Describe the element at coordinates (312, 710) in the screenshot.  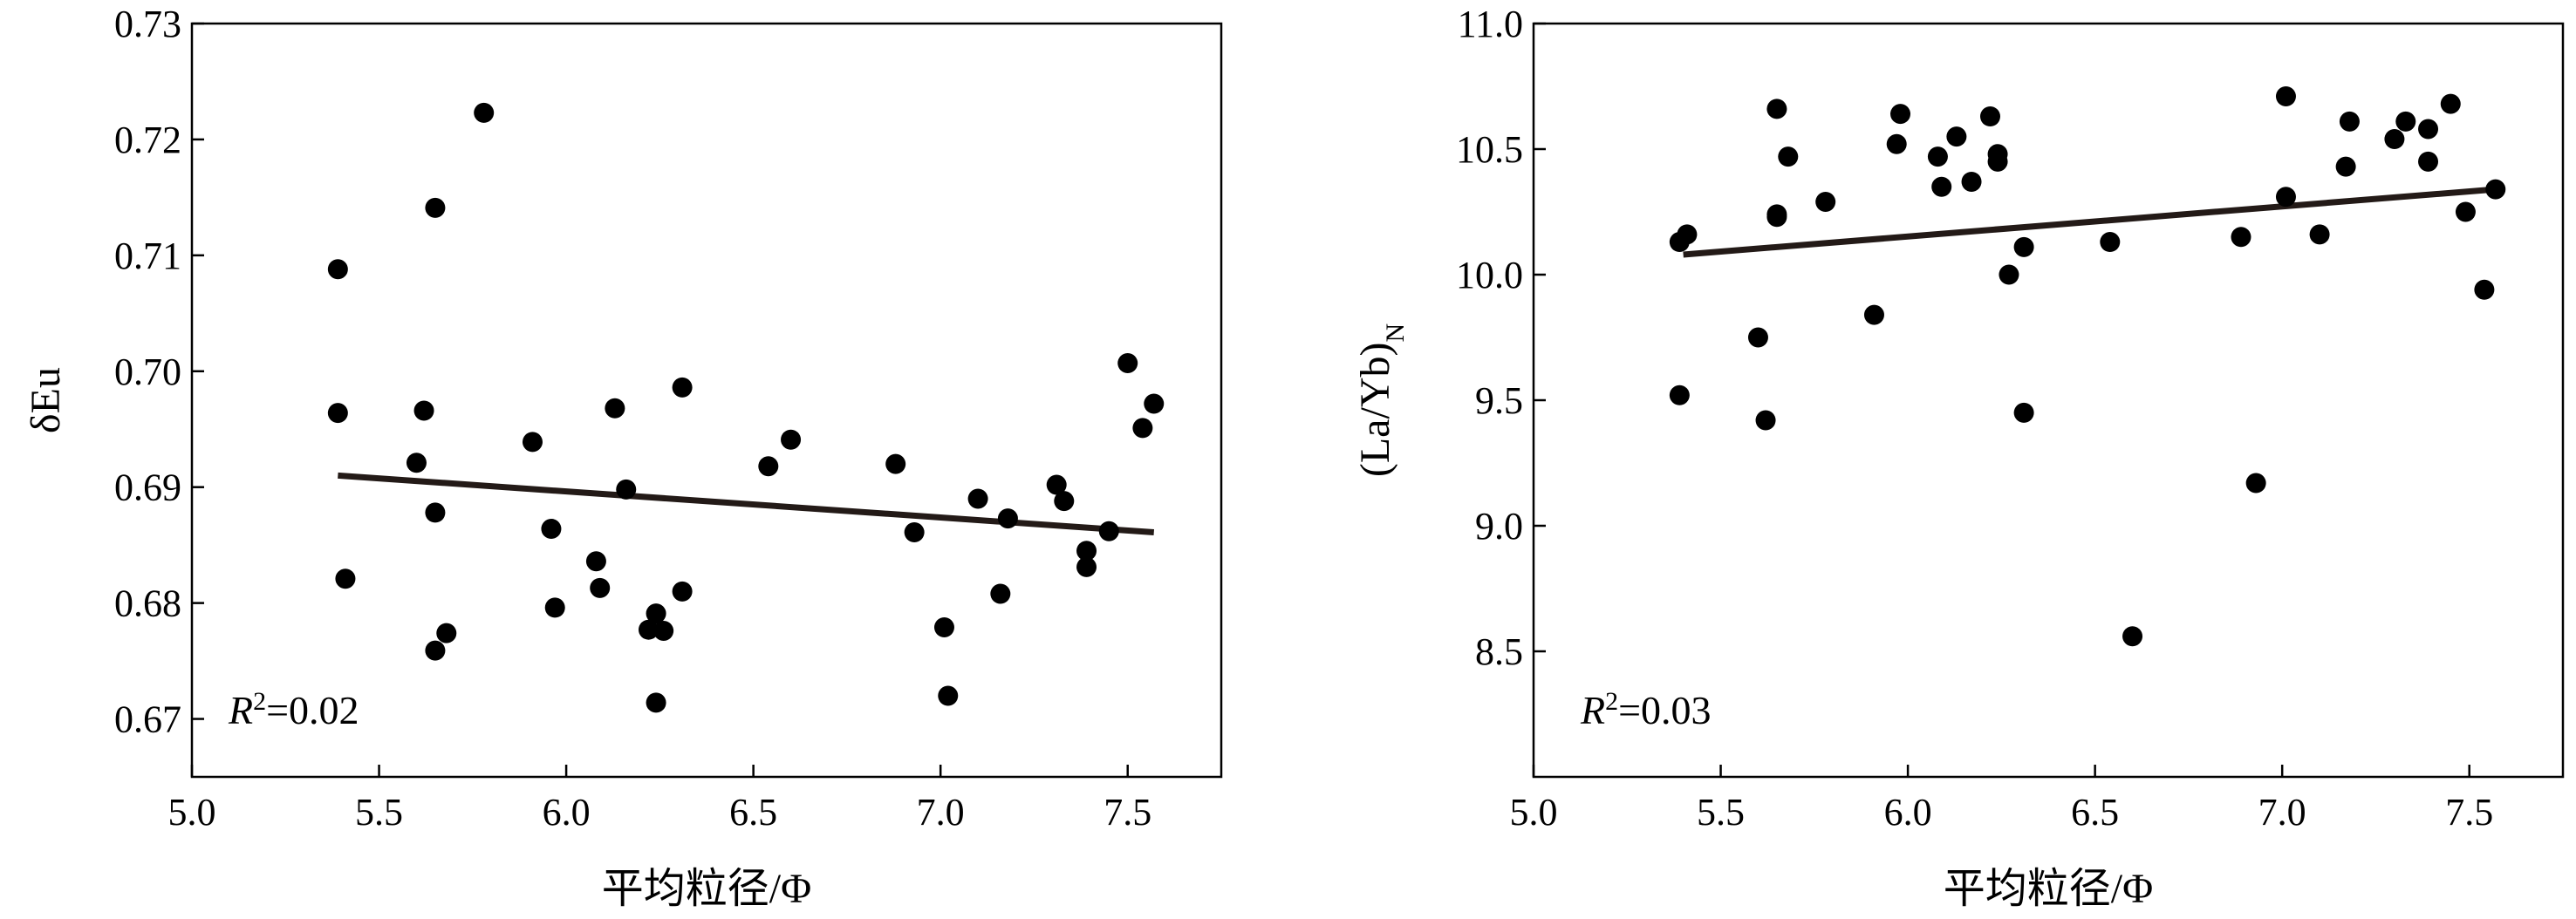
I see `r-value: =0.02` at that location.